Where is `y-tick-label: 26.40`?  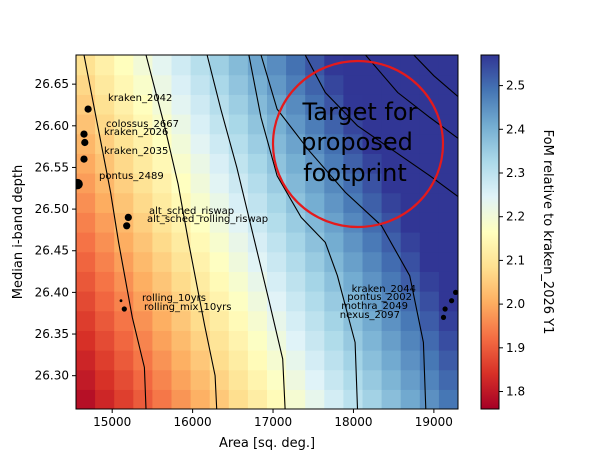 y-tick-label: 26.40 is located at coordinates (52, 292).